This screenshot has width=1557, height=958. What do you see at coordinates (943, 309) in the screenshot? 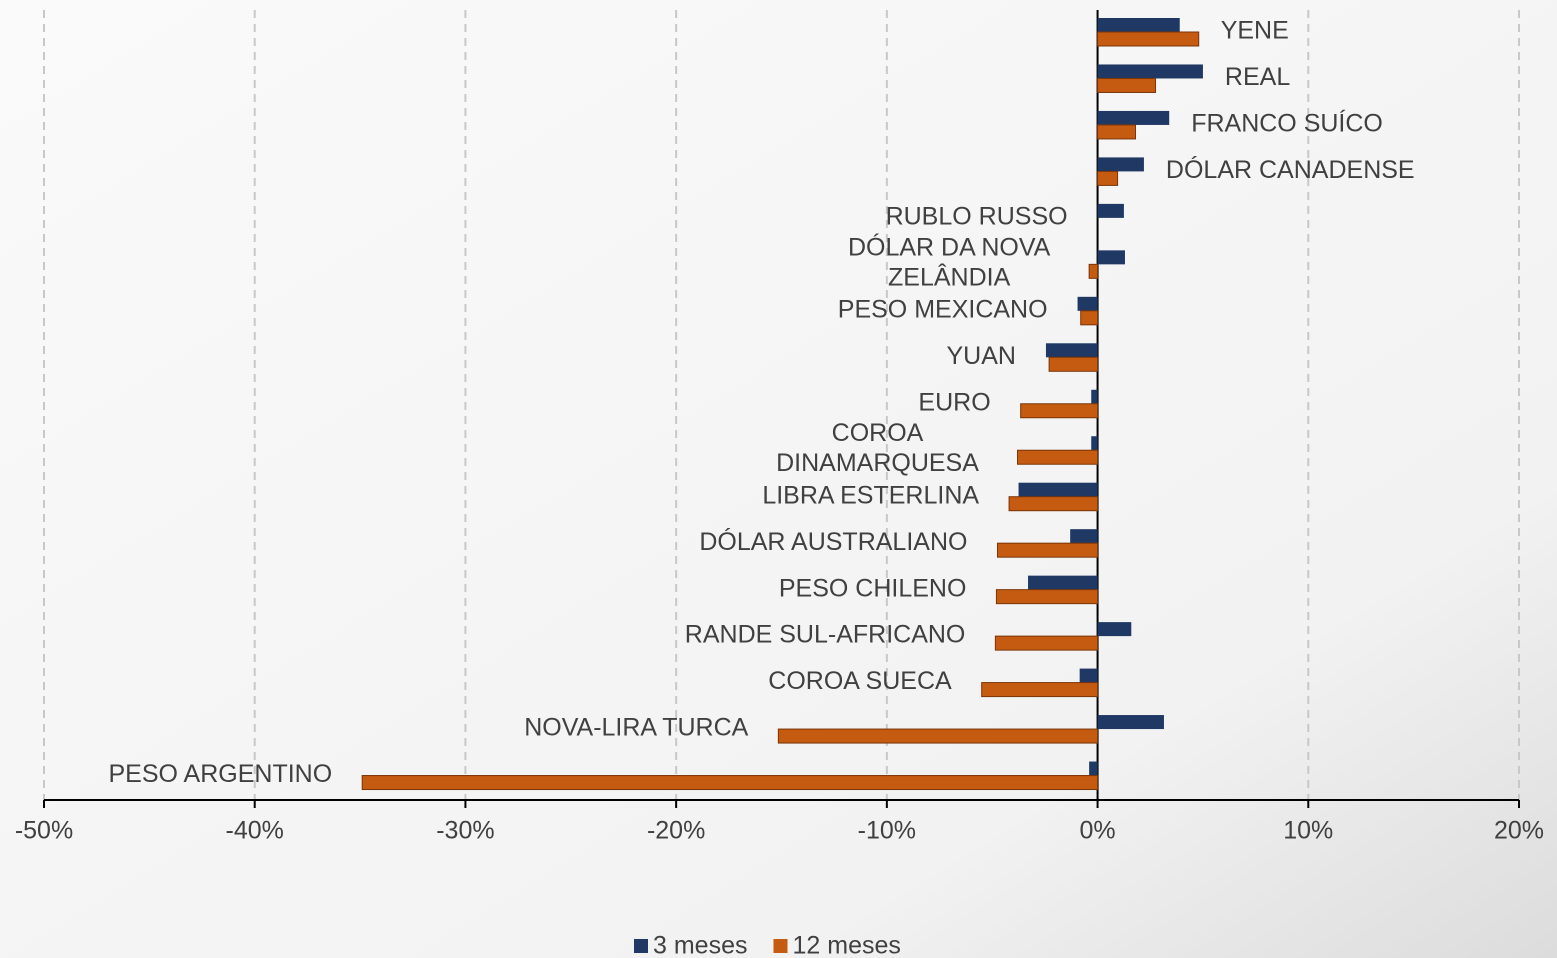
I see `category-label: PESO MEXICANO` at bounding box center [943, 309].